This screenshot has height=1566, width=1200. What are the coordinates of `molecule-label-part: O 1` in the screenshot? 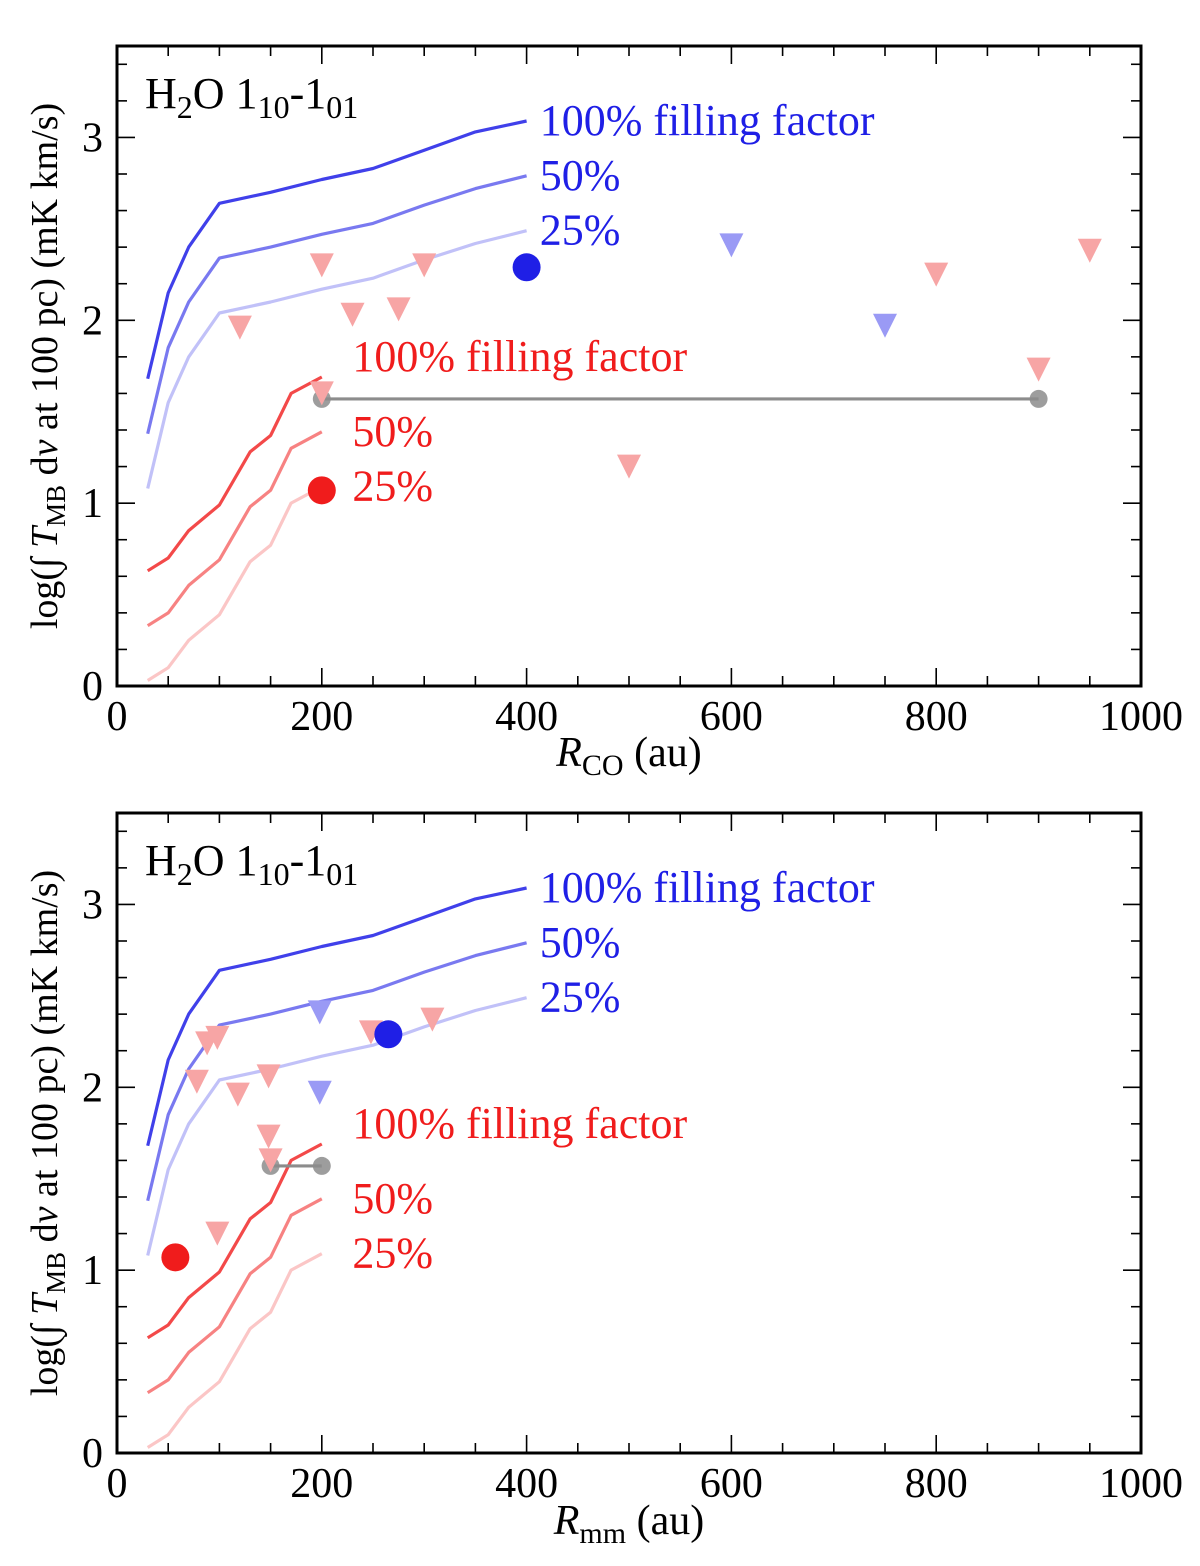 It's located at (225, 860).